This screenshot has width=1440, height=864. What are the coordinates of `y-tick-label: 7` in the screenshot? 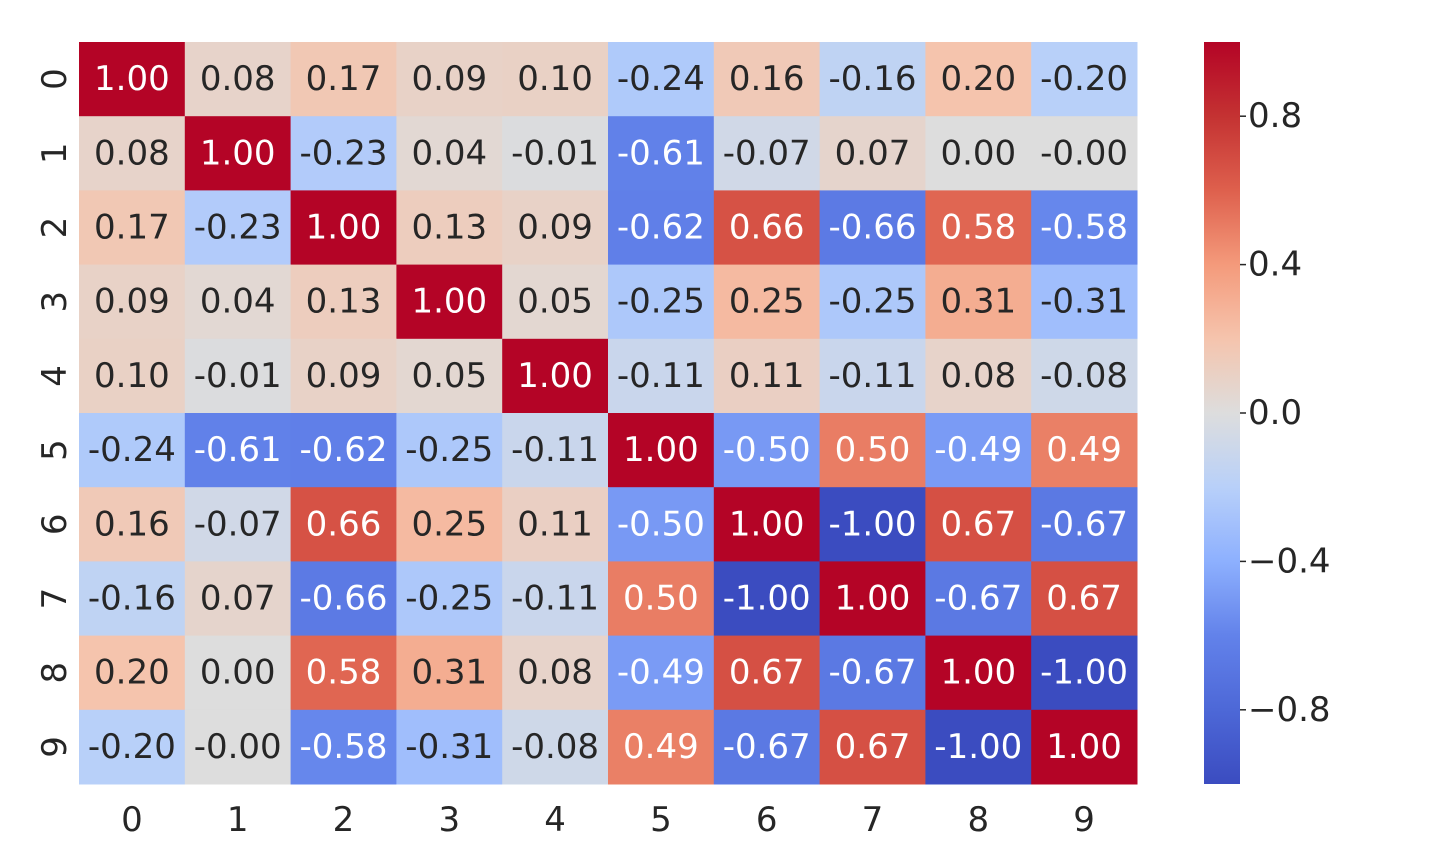 It's located at (55, 599).